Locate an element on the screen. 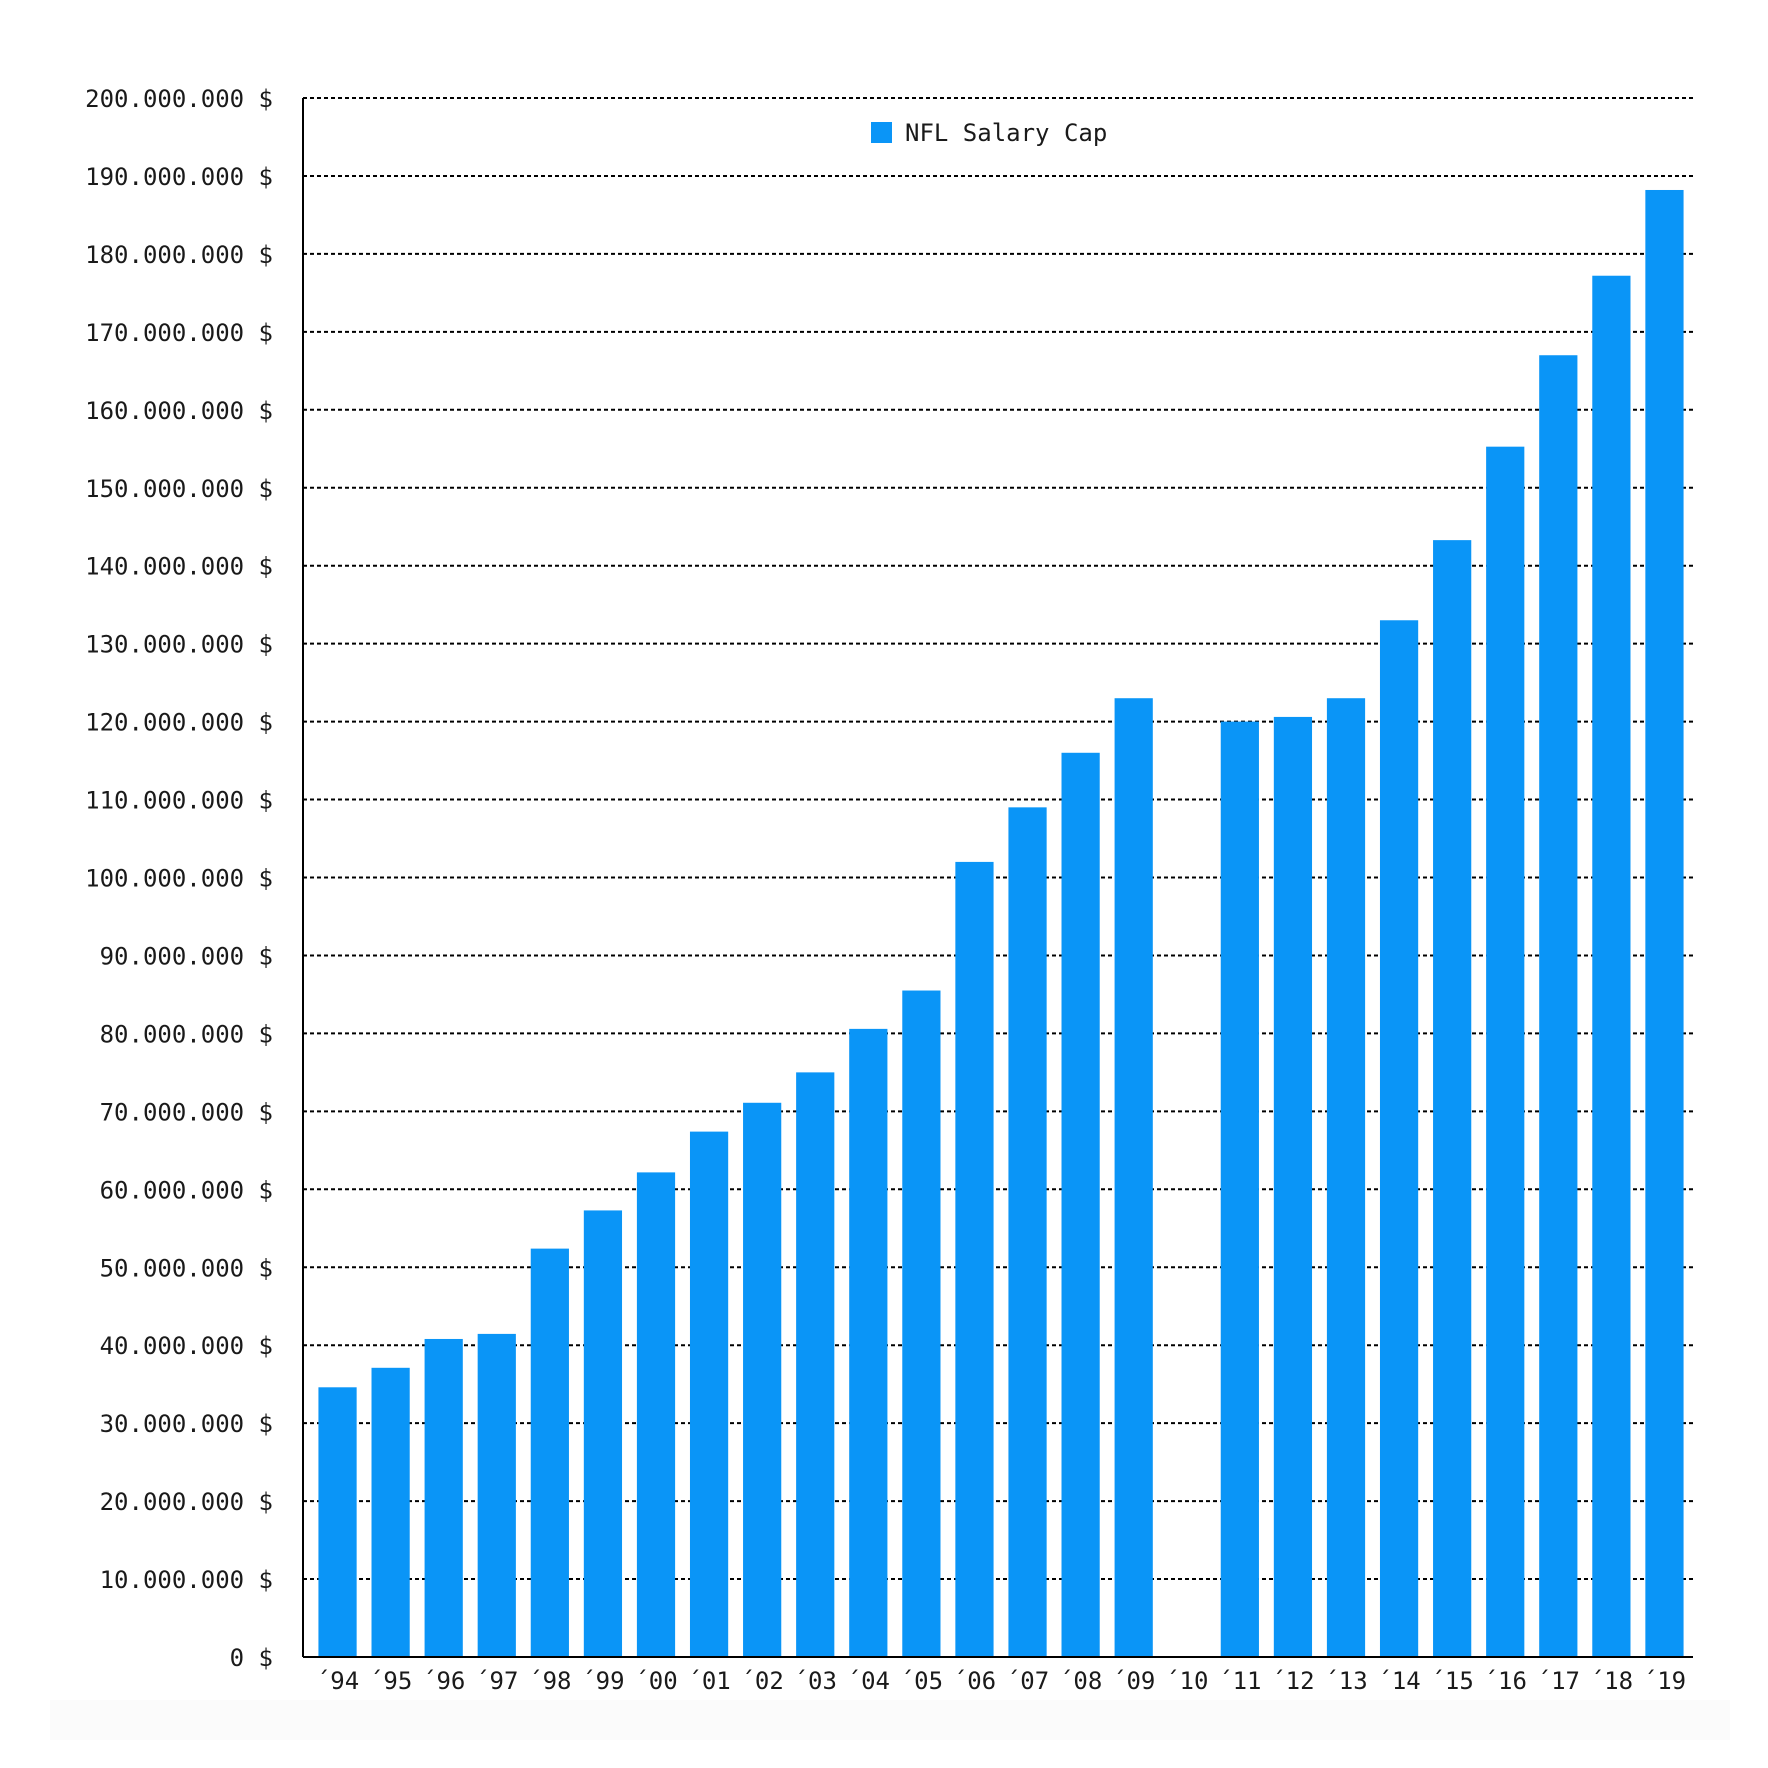  x-tick-label: ´18 is located at coordinates (1611, 1681).